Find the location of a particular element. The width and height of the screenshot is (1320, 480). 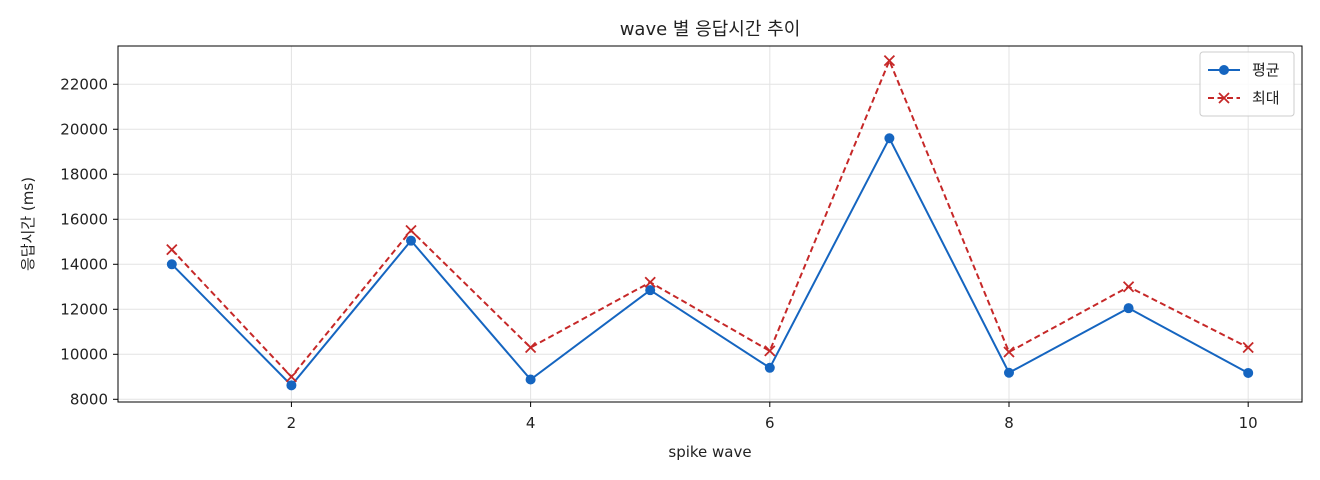

y-tick-label: 8000 is located at coordinates (89, 399).